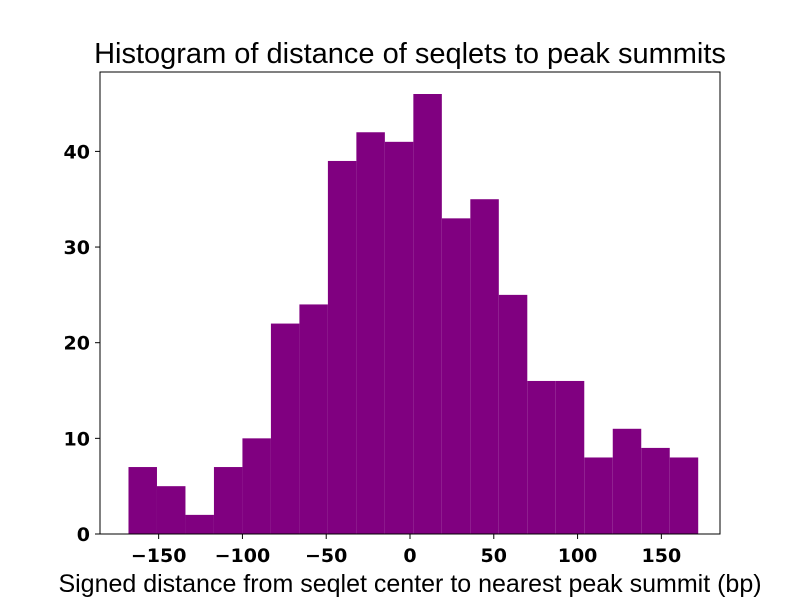  Describe the element at coordinates (77, 248) in the screenshot. I see `y-tick-label: 30` at that location.